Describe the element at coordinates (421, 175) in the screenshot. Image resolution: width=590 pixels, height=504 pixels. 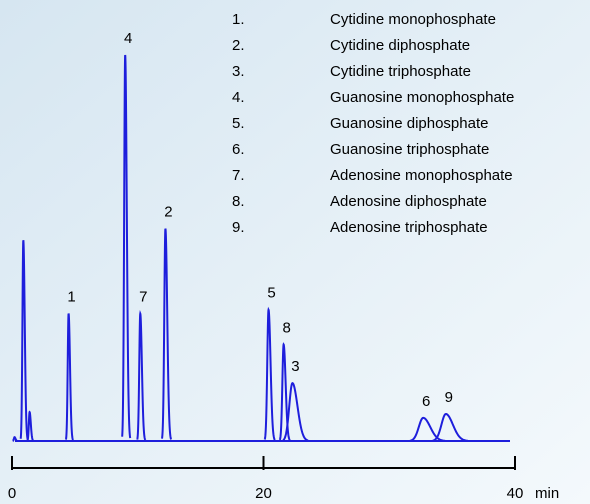
I see `legend-name: Adenosine monophosphate` at that location.